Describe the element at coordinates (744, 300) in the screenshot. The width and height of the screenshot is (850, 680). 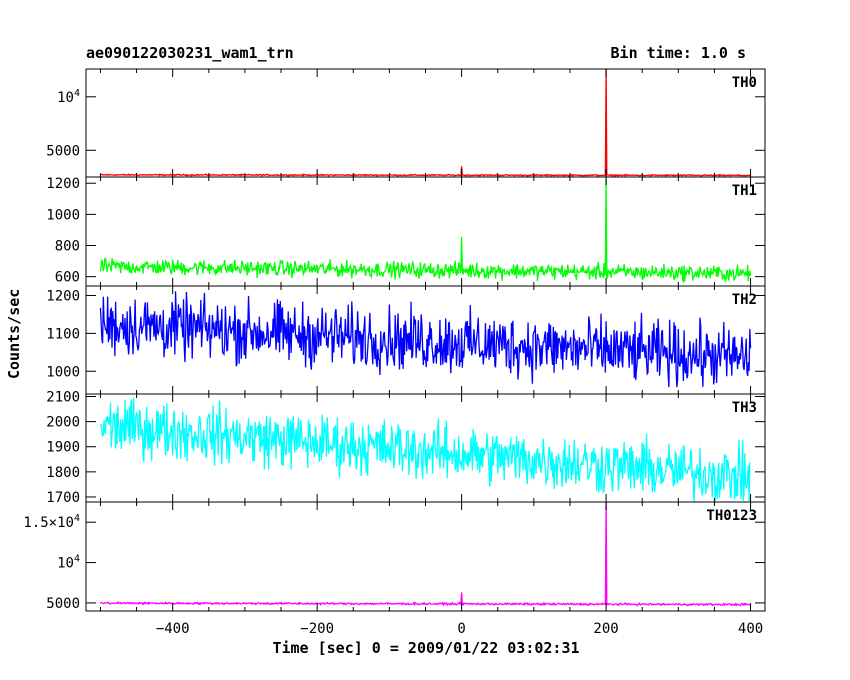
I see `series-label-th2: TH2` at that location.